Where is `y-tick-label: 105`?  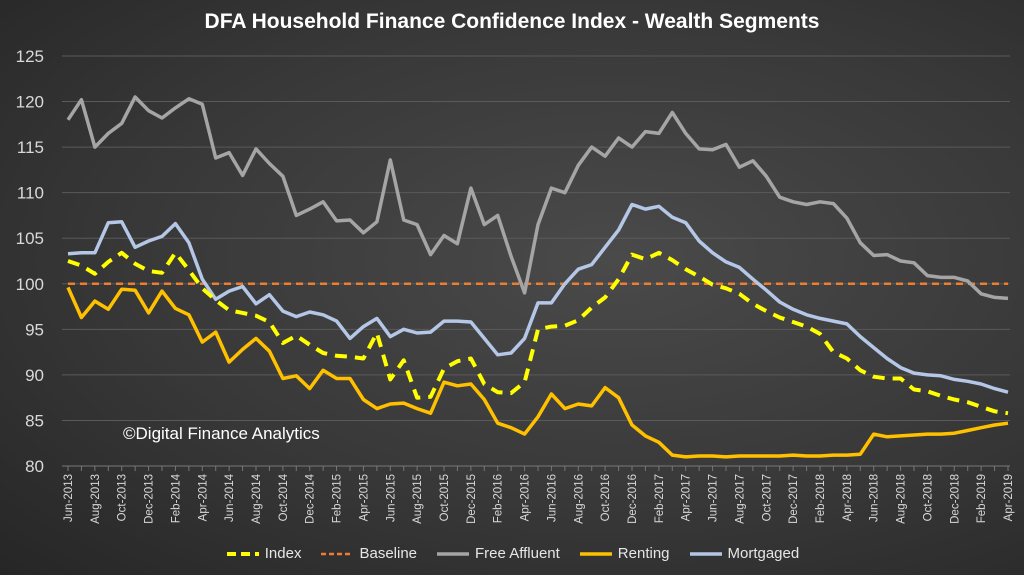 y-tick-label: 105 is located at coordinates (30, 238).